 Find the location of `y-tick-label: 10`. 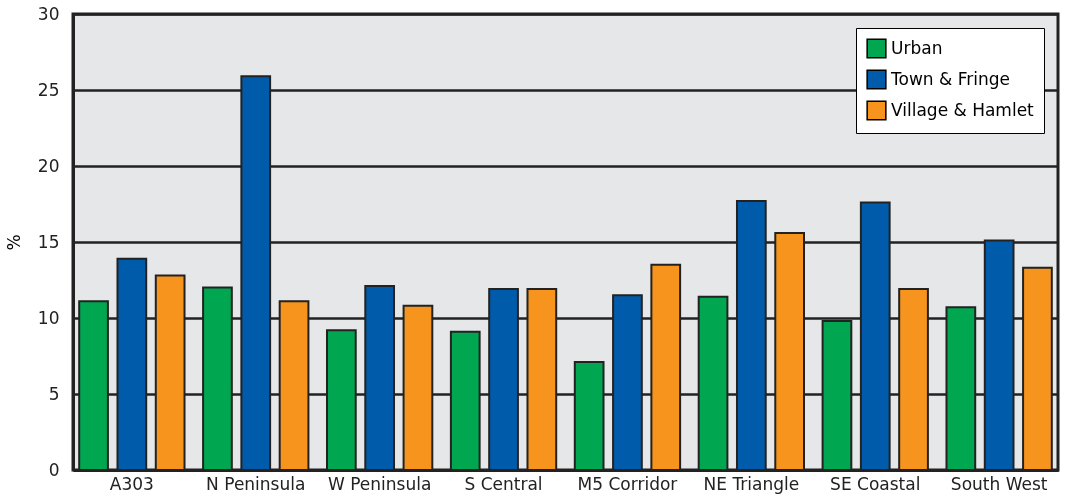

y-tick-label: 10 is located at coordinates (48, 317).